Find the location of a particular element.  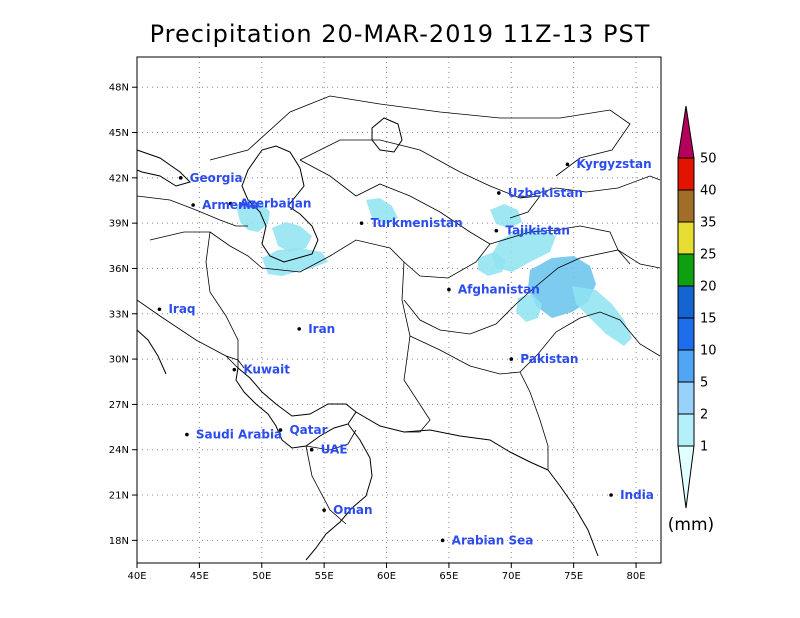

place-marker: Iran is located at coordinates (316, 329).